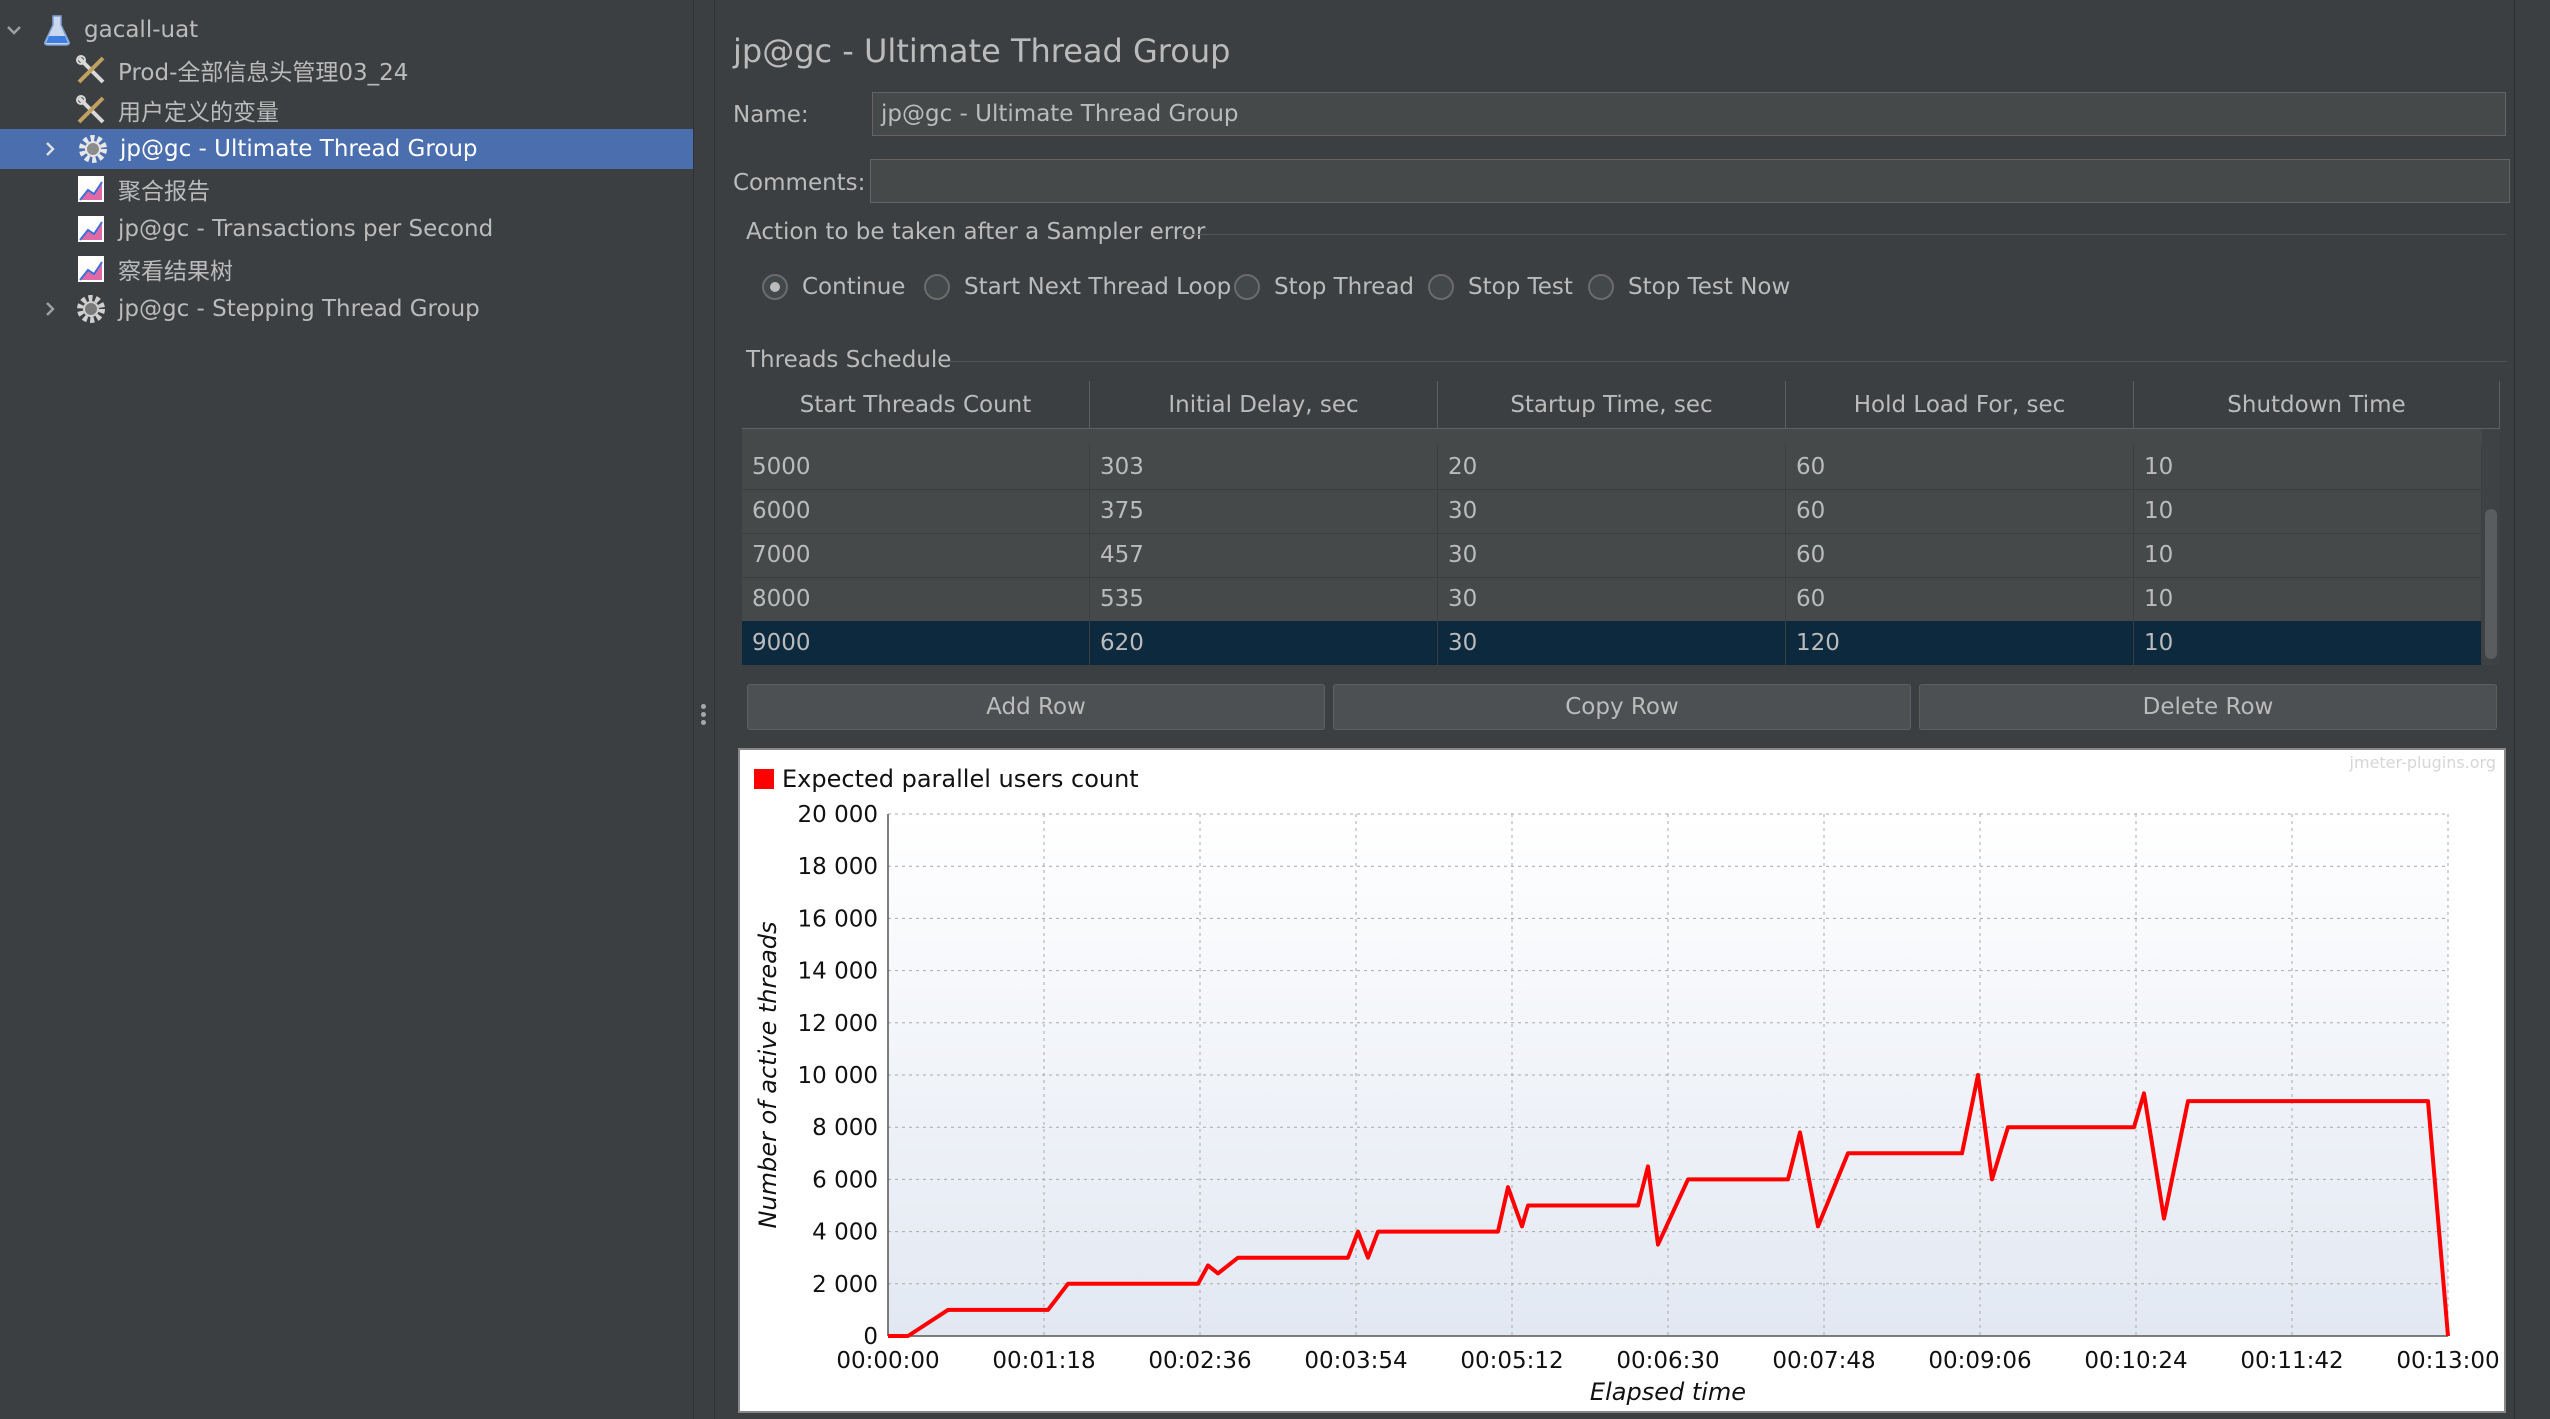 Image resolution: width=2550 pixels, height=1419 pixels. I want to click on tree-item-header-manager: Prod-全部信息头管理03_24, so click(382, 70).